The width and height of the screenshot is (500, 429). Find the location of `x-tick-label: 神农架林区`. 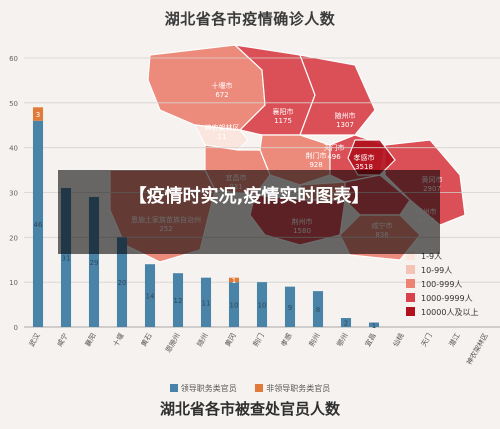

x-tick-label: 神农架林区 is located at coordinates (476, 349).